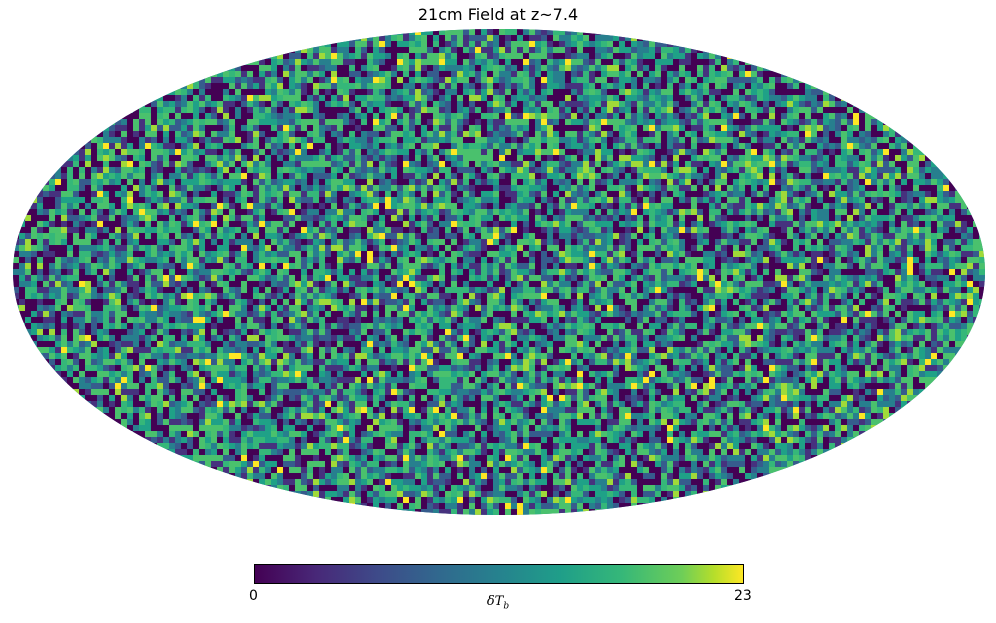  I want to click on colorbar, so click(499, 574).